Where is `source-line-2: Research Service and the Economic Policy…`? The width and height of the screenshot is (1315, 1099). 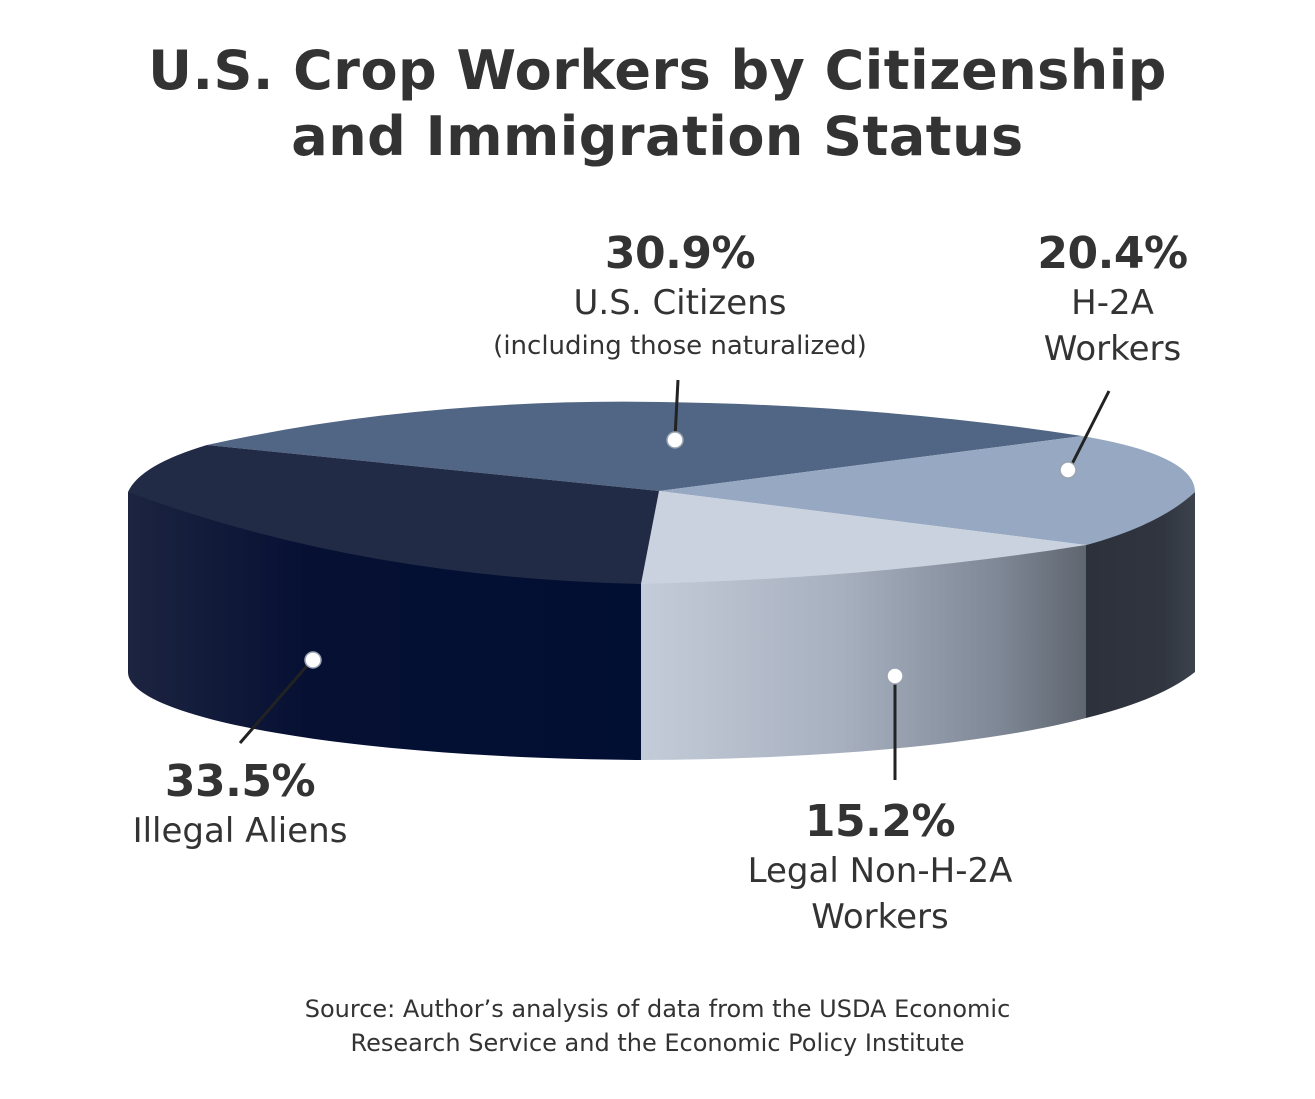 source-line-2: Research Service and the Economic Policy… is located at coordinates (657, 1043).